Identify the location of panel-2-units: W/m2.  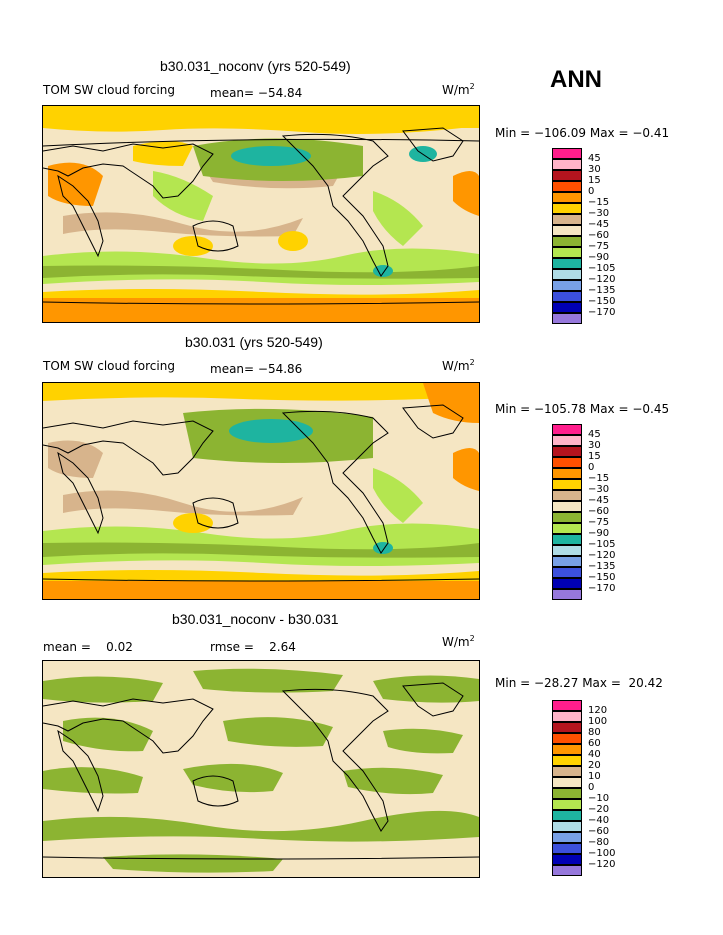
(458, 365).